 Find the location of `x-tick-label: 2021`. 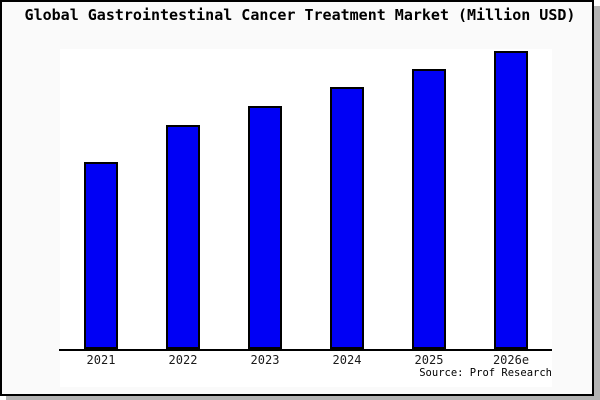

x-tick-label: 2021 is located at coordinates (101, 360).